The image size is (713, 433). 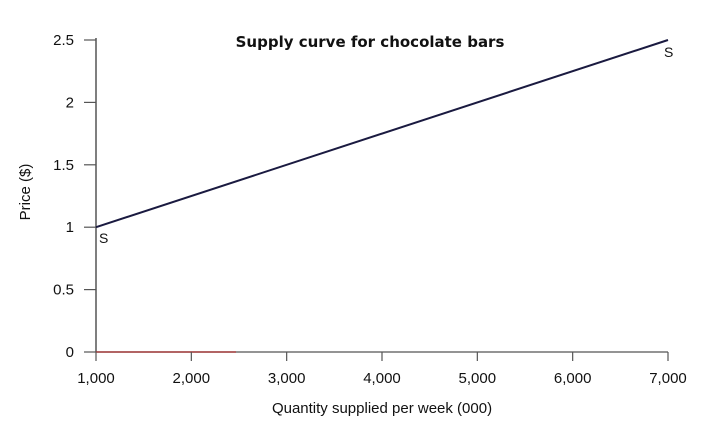 What do you see at coordinates (668, 52) in the screenshot?
I see `curve-label-end: S` at bounding box center [668, 52].